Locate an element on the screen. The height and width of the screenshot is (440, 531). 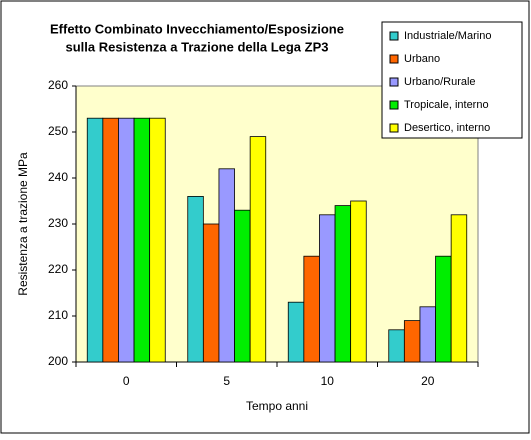
legend-label: Desertico, interno is located at coordinates (447, 128).